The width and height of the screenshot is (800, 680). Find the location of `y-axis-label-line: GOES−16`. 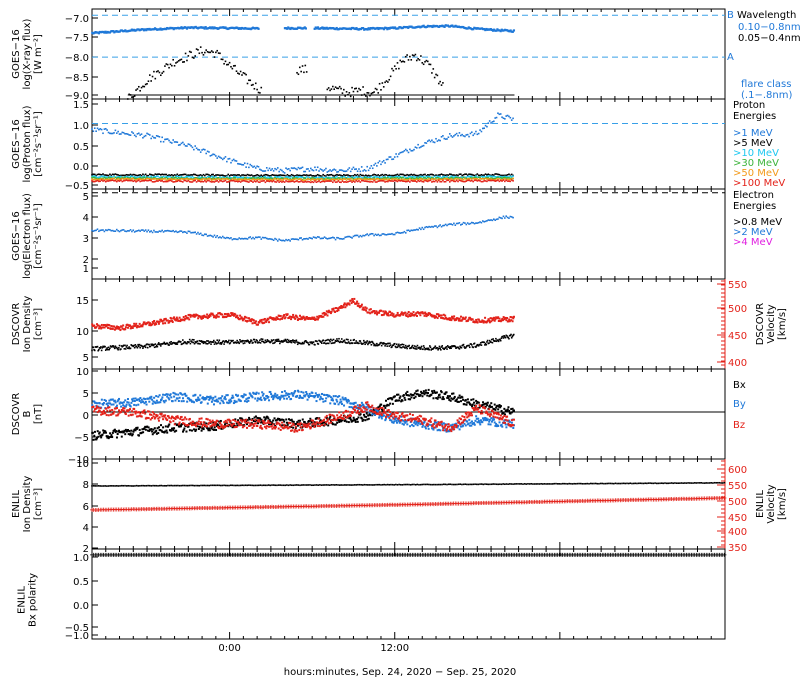

y-axis-label-line: GOES−16 is located at coordinates (16, 143).